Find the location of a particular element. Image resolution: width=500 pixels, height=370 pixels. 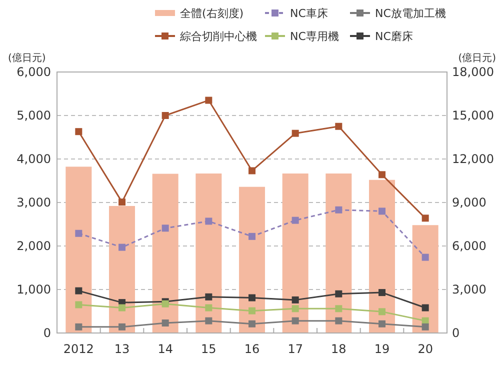

y-tick-label: 1,000 is located at coordinates (33, 289).